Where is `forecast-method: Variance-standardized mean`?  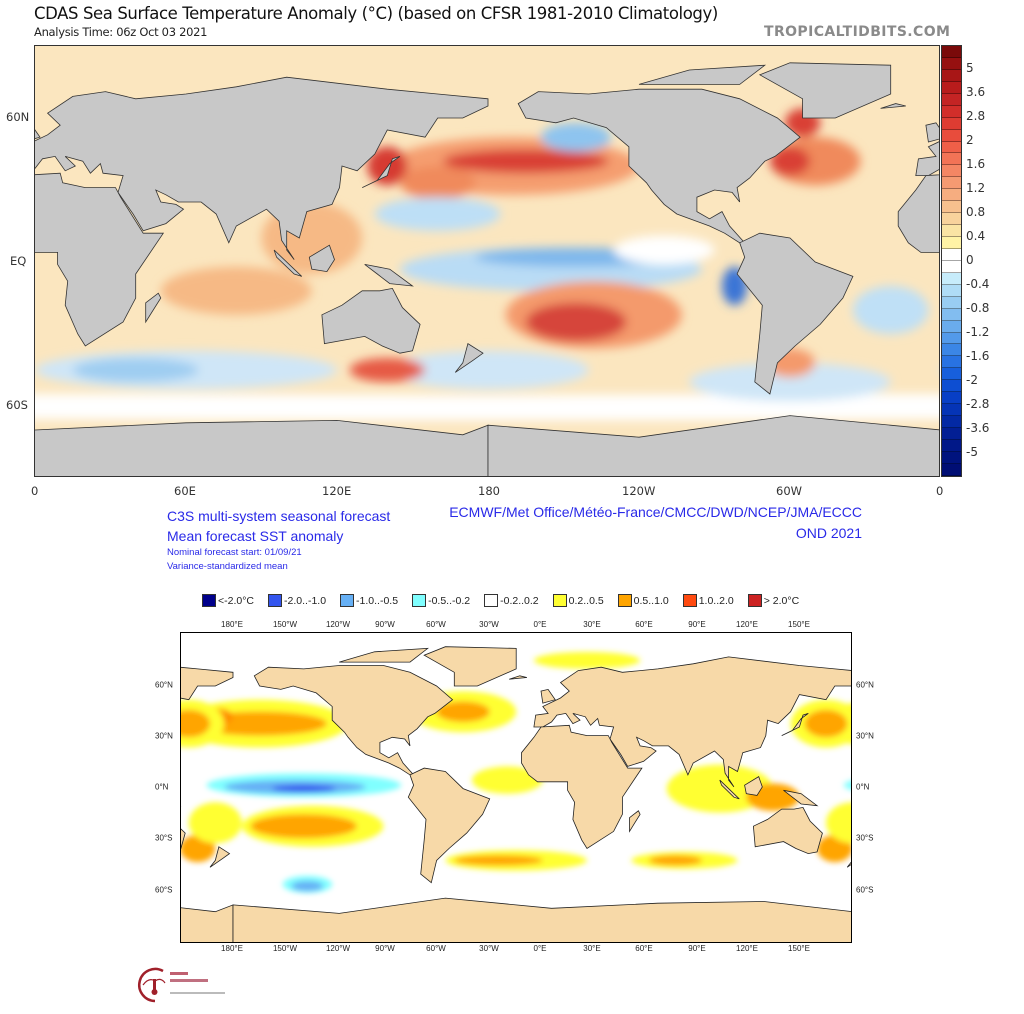
forecast-method: Variance-standardized mean is located at coordinates (227, 566).